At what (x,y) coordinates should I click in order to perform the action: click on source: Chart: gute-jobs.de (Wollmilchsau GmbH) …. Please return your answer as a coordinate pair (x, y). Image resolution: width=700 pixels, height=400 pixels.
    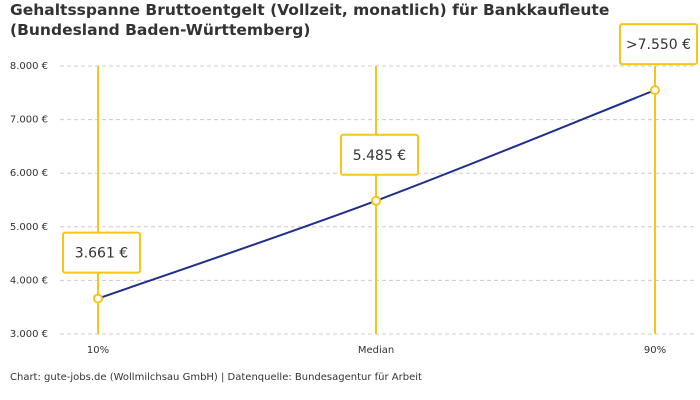
    Looking at the image, I should click on (216, 377).